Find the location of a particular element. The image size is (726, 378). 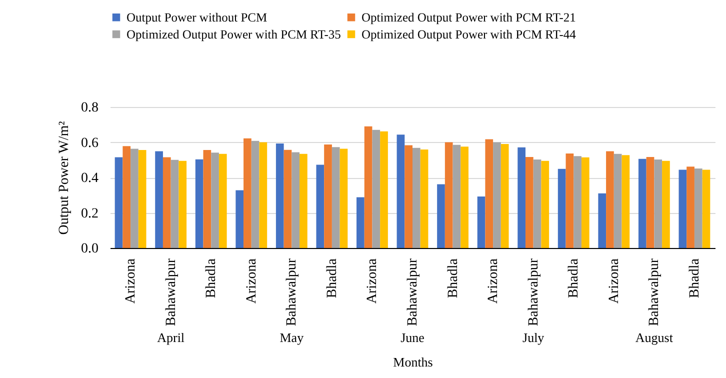

legend-label: Optimized Output Power with PCM RT-44 is located at coordinates (469, 34).